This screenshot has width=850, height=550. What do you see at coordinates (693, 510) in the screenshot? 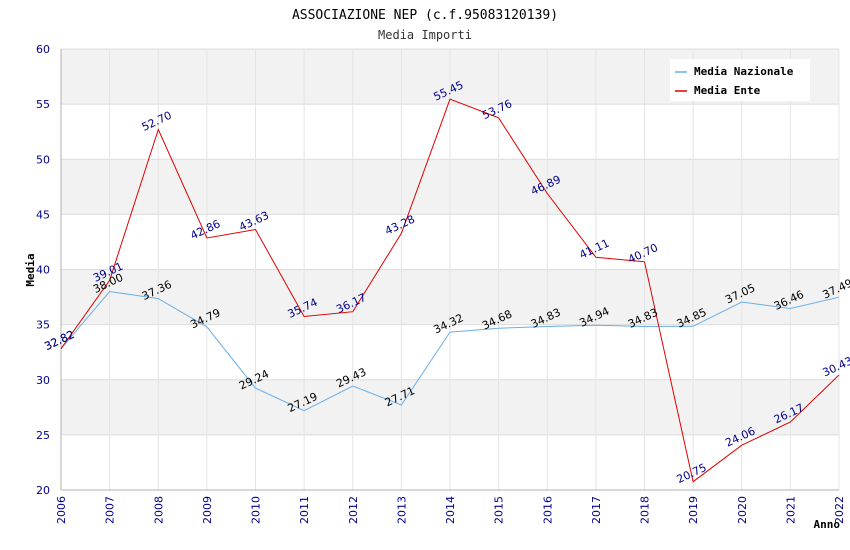
I see `x-tick-label: 2019` at bounding box center [693, 510].